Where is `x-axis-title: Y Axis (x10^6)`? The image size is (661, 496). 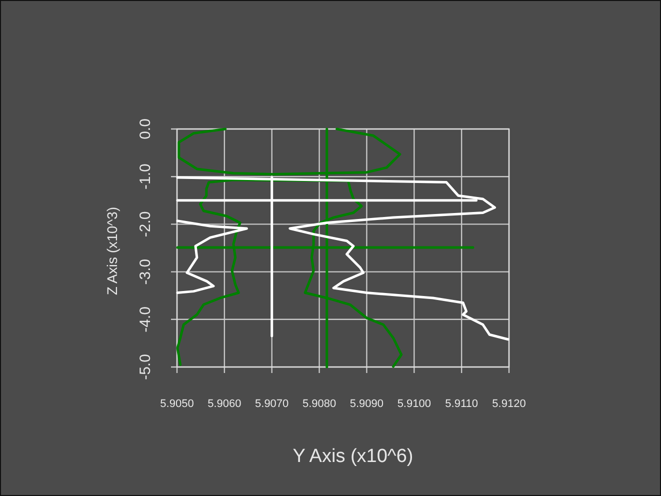
x-axis-title: Y Axis (x10^6) is located at coordinates (353, 456).